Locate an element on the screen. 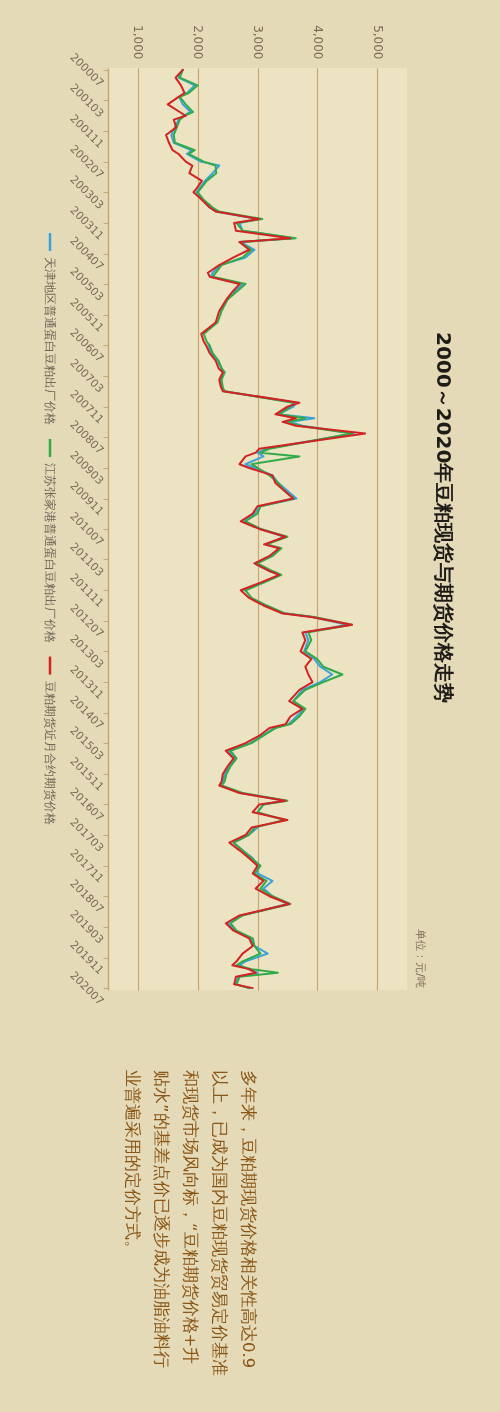 The height and width of the screenshot is (1412, 500). legend-label: 江苏张家港普通蛋白豆粕出厂价格 is located at coordinates (50, 552).